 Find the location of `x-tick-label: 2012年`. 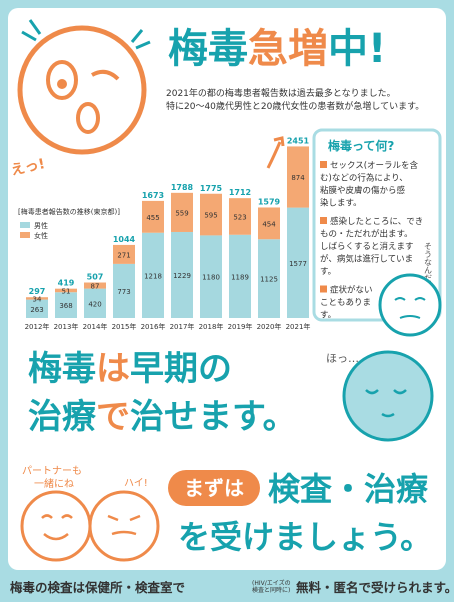

x-tick-label: 2012年 is located at coordinates (37, 326).